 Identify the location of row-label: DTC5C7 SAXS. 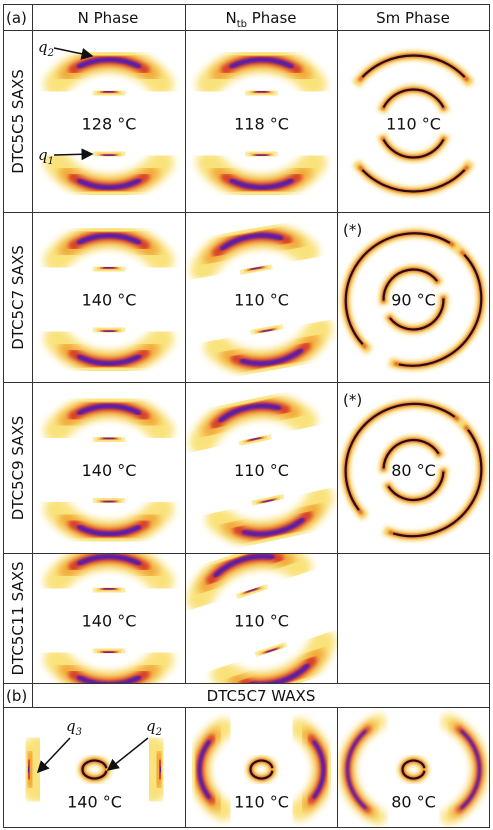
(18, 297).